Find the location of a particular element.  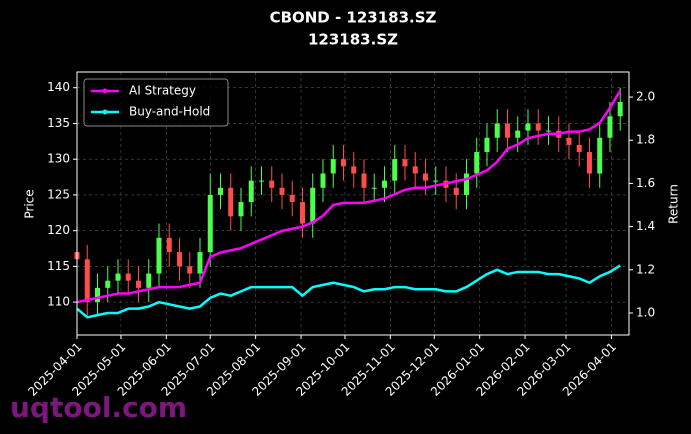

chart-subtitle: 123183.SZ is located at coordinates (353, 40).